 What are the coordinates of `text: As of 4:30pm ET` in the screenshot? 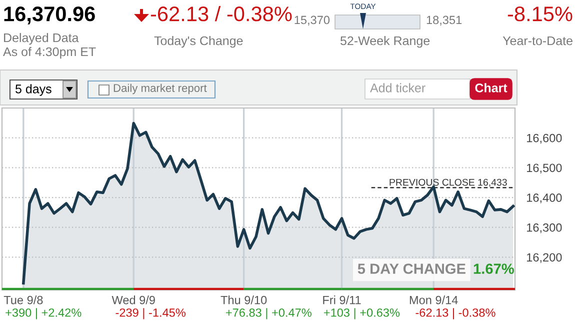 It's located at (49, 53).